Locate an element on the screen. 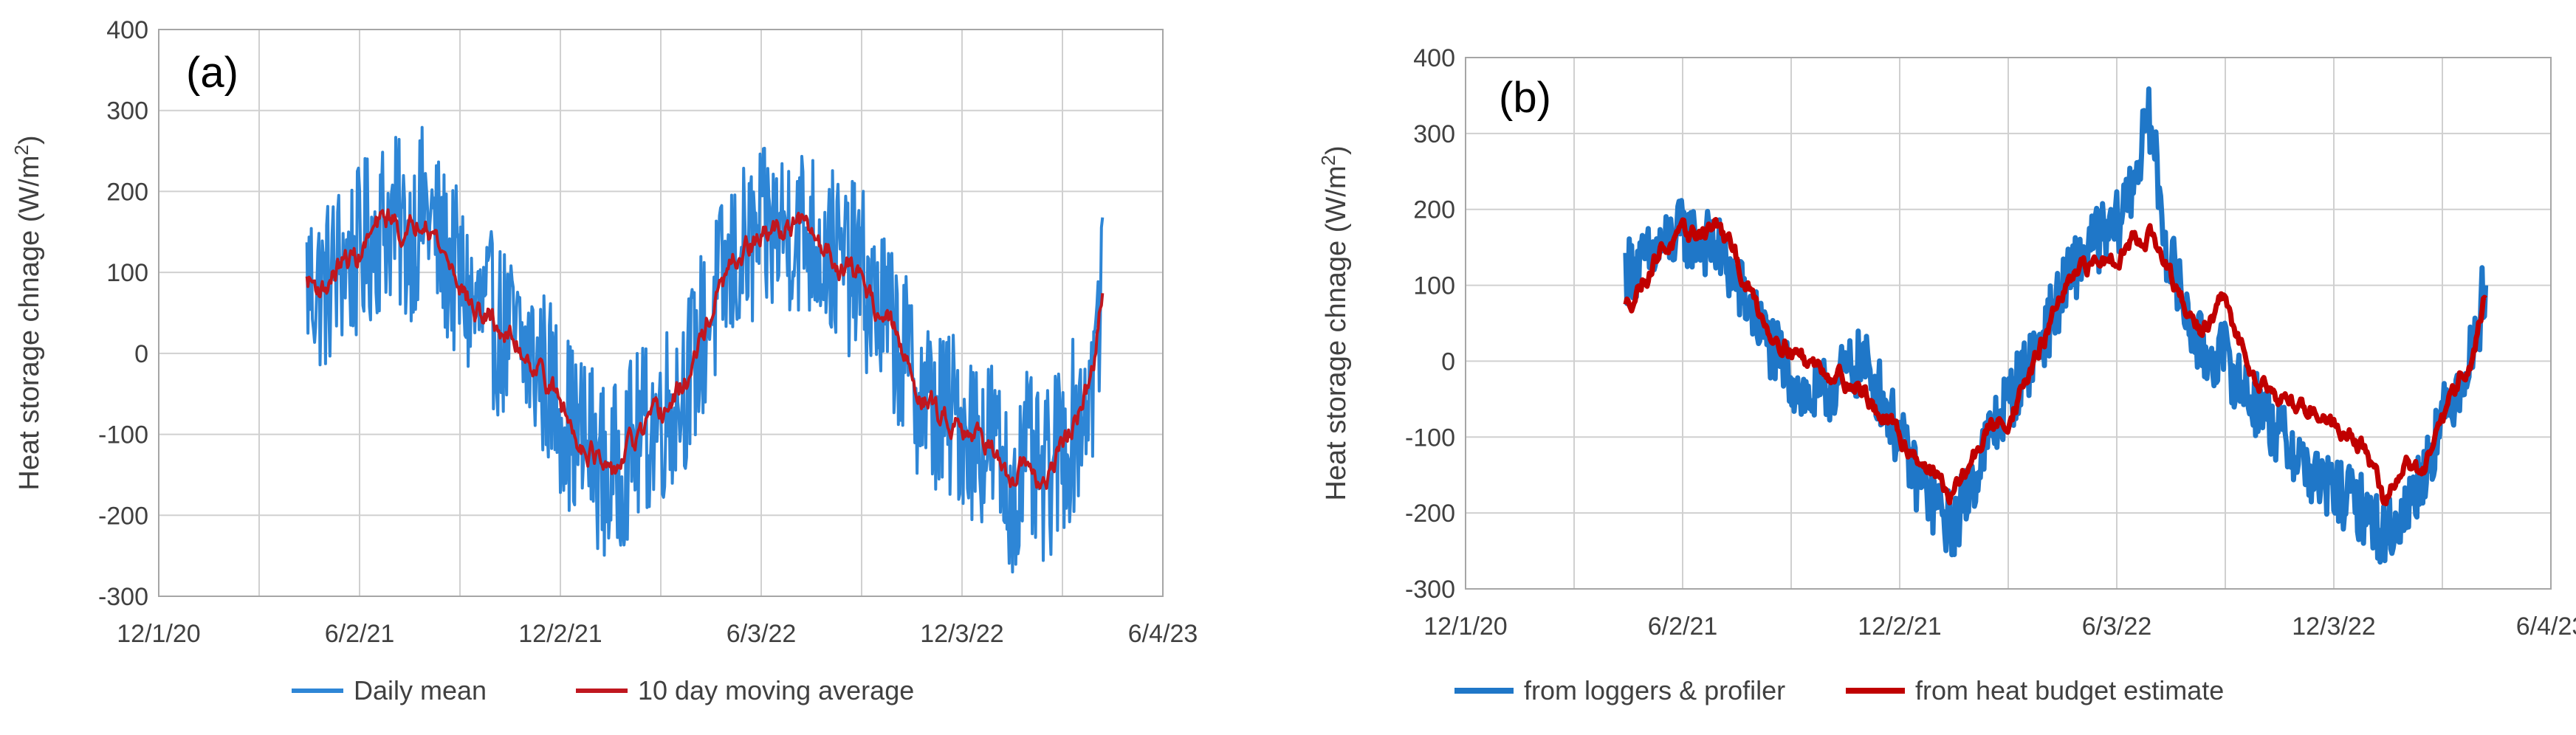 This screenshot has height=735, width=2576. legend-label-daily-mean: Daily mean is located at coordinates (420, 690).